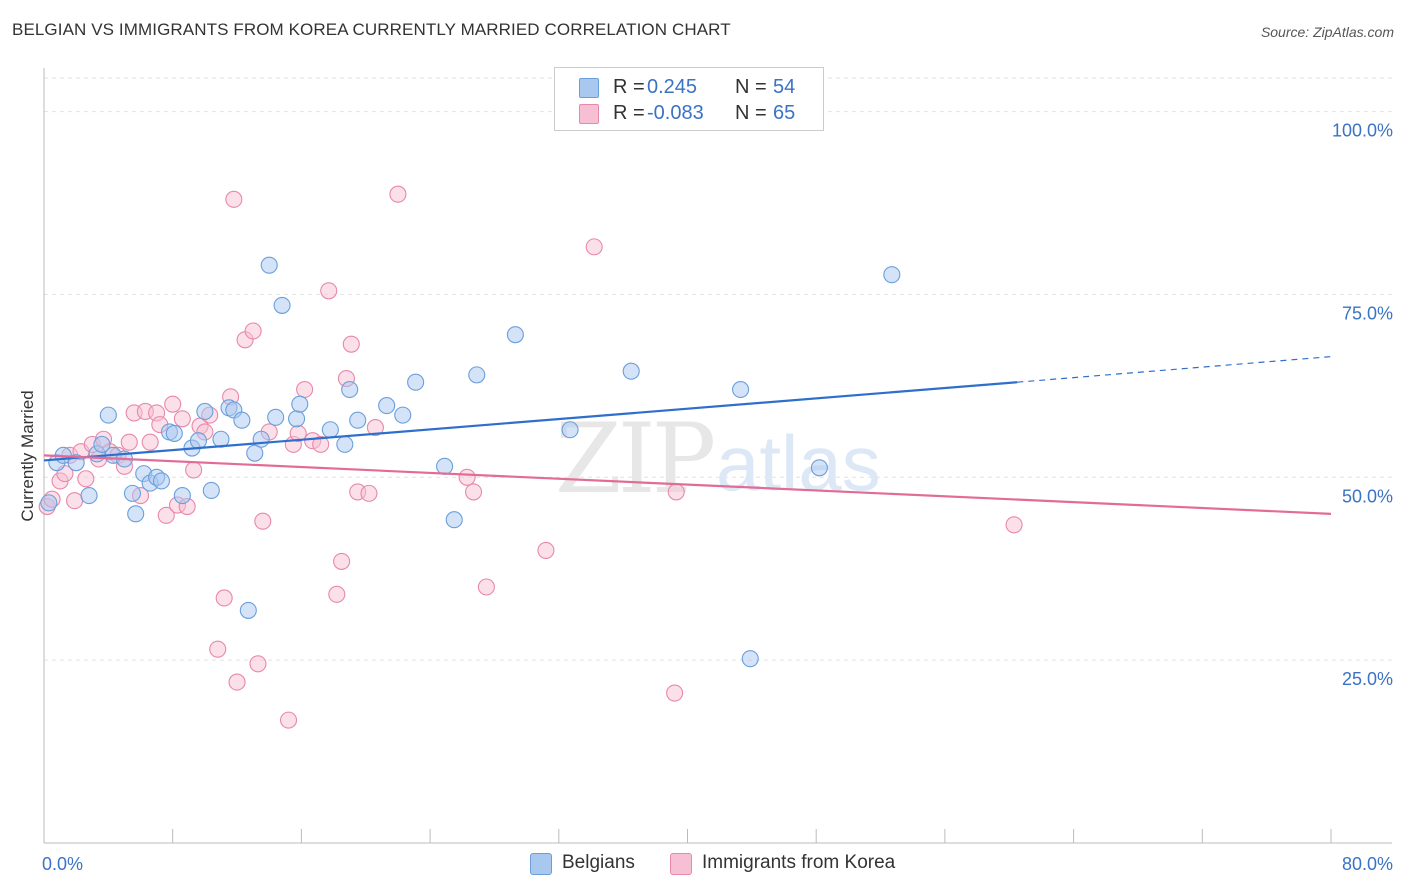  Describe the element at coordinates (784, 87) in the screenshot. I see `n-value: 54` at that location.